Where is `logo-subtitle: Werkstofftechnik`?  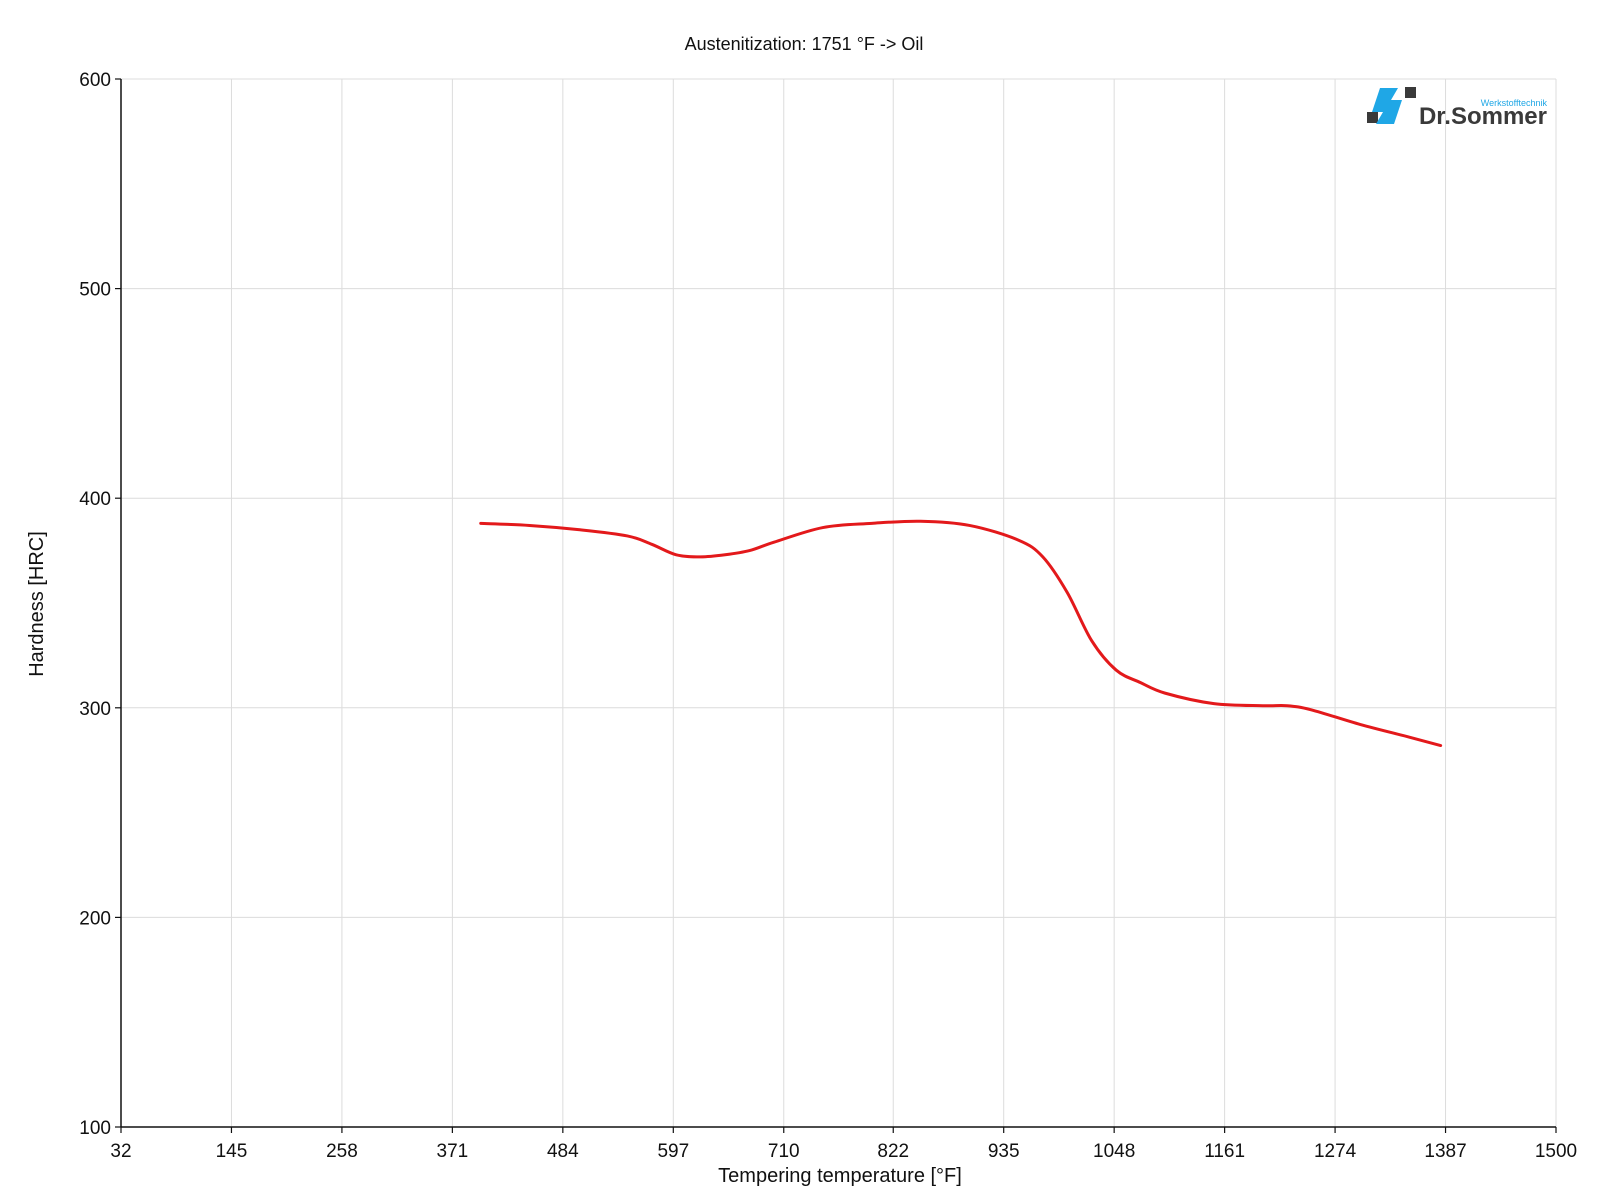
logo-subtitle: Werkstofftechnik is located at coordinates (1514, 103).